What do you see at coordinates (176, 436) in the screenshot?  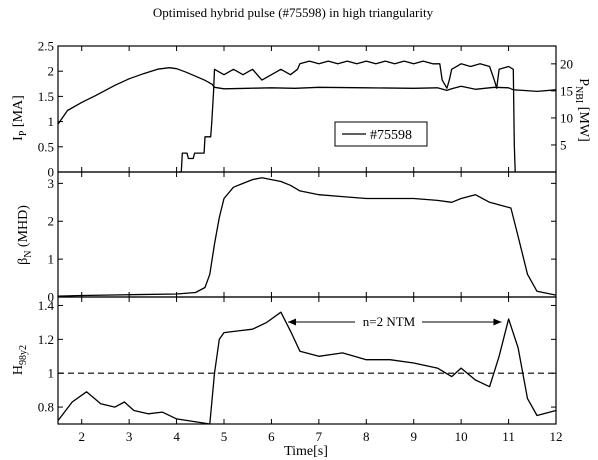 I see `x-tick-label: 4` at bounding box center [176, 436].